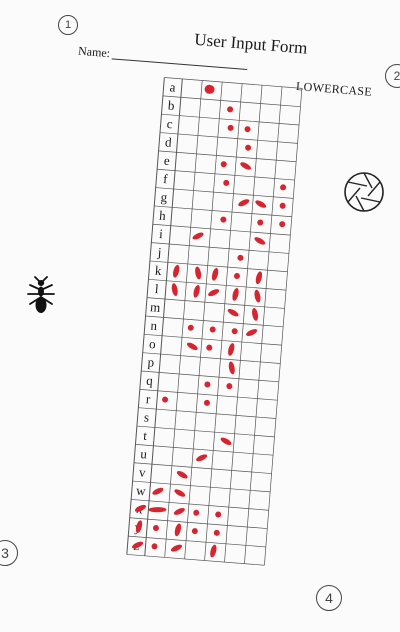 The height and width of the screenshot is (632, 400). Describe the element at coordinates (159, 251) in the screenshot. I see `row-letter-j: j` at that location.